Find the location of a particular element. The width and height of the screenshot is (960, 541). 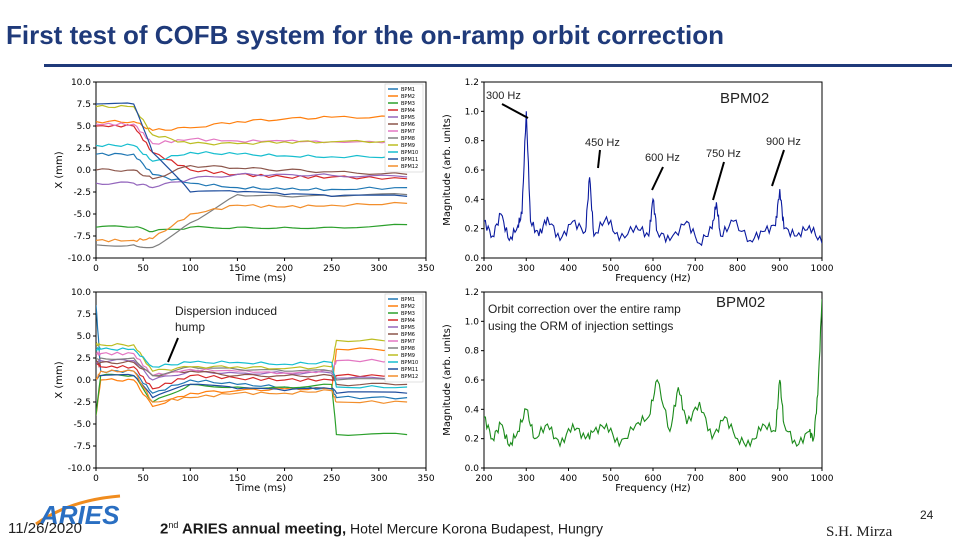

x-tick-label: 350 is located at coordinates (425, 269).